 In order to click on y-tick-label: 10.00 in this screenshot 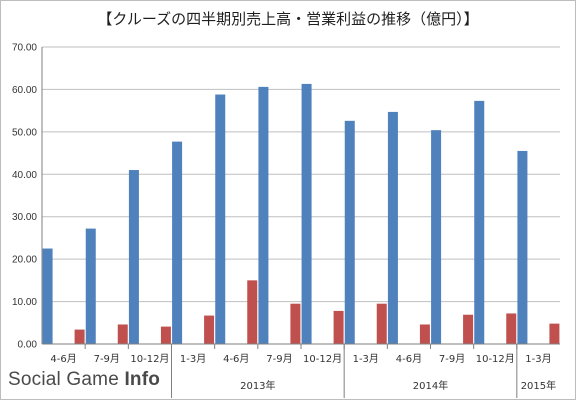, I will do `click(24, 302)`.